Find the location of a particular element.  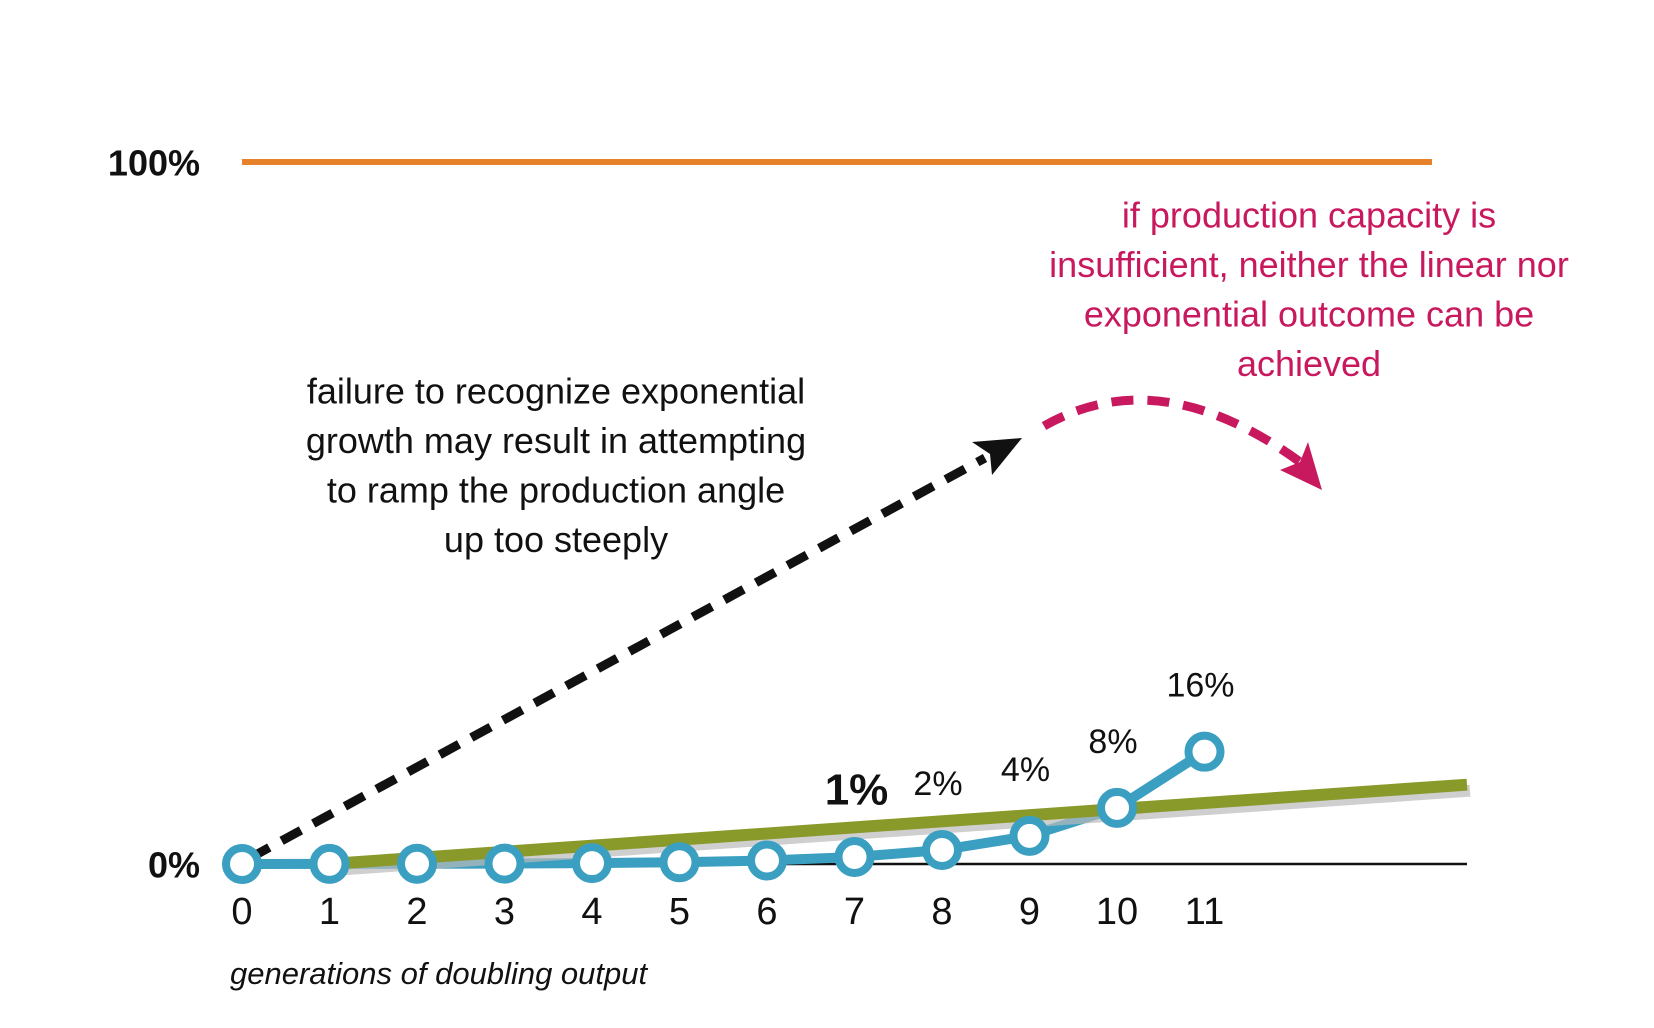

x-tick-label: 5 is located at coordinates (679, 912).